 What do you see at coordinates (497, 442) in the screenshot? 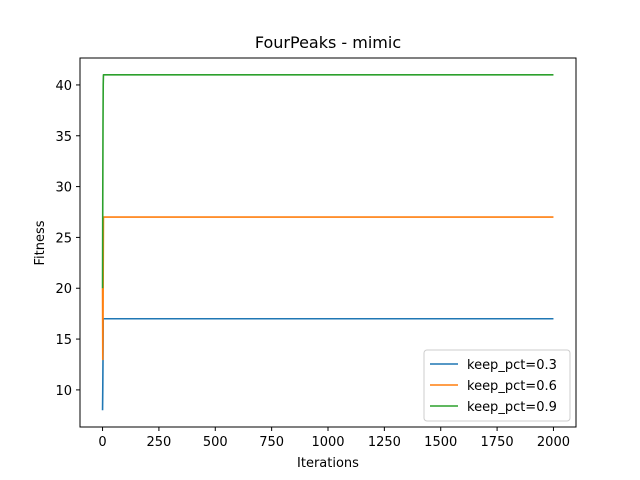
I see `x-tick-label: 1750` at bounding box center [497, 442].